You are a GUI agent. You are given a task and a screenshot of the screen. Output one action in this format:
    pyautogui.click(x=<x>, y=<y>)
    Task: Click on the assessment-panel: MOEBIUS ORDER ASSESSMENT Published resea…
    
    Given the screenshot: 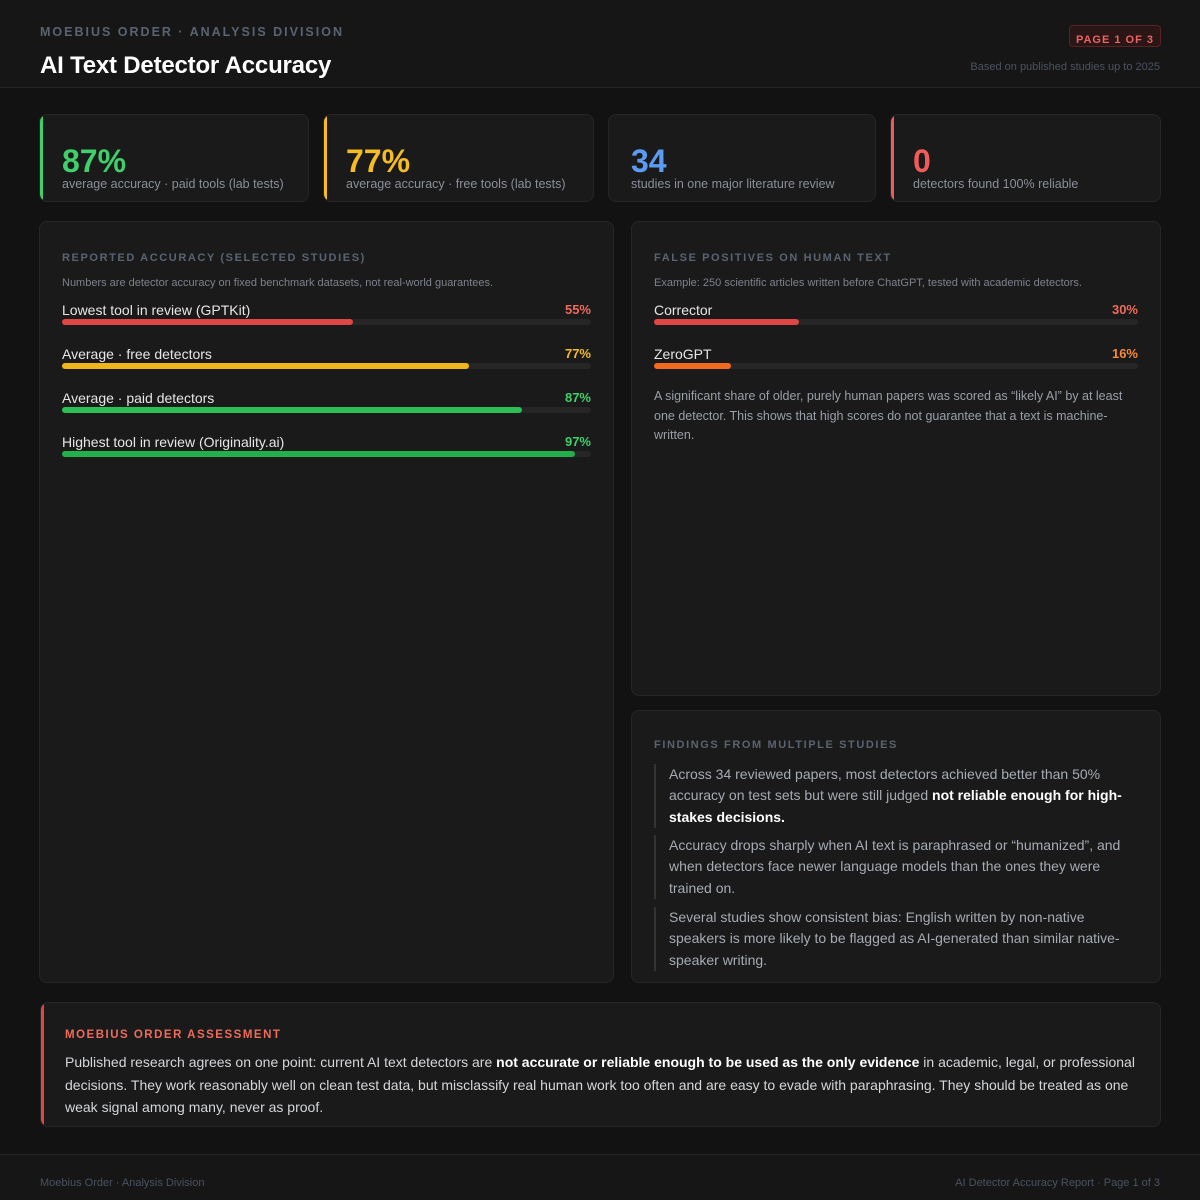 What is the action you would take?
    pyautogui.click(x=600, y=1064)
    